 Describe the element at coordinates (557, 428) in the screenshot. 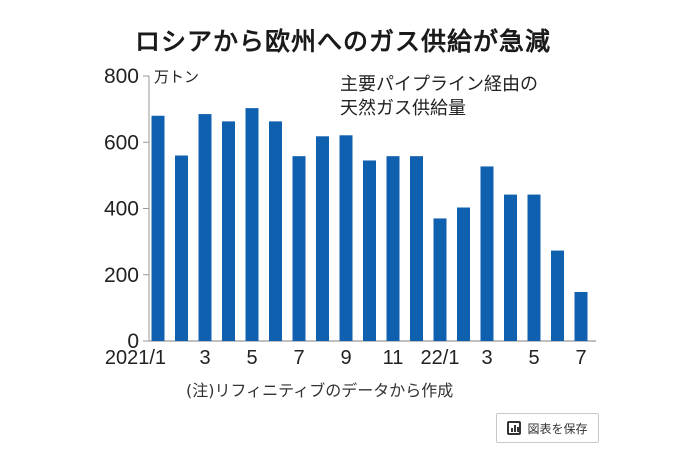

I see `save-chart-label: 図表を保存` at that location.